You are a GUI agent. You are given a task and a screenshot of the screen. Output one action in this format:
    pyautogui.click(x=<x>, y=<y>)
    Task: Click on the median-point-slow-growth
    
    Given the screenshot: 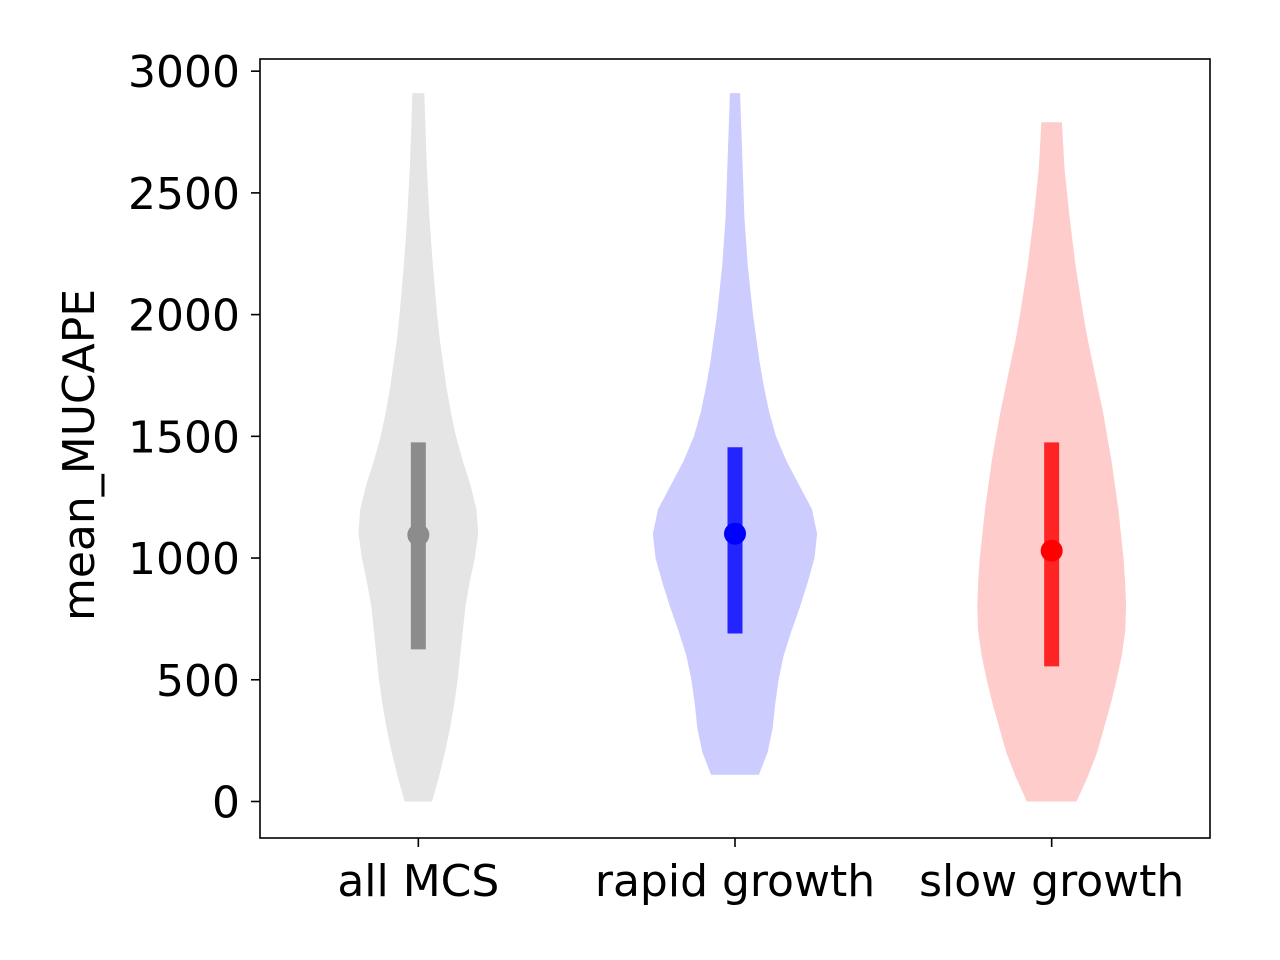 What is the action you would take?
    pyautogui.click(x=1051, y=550)
    